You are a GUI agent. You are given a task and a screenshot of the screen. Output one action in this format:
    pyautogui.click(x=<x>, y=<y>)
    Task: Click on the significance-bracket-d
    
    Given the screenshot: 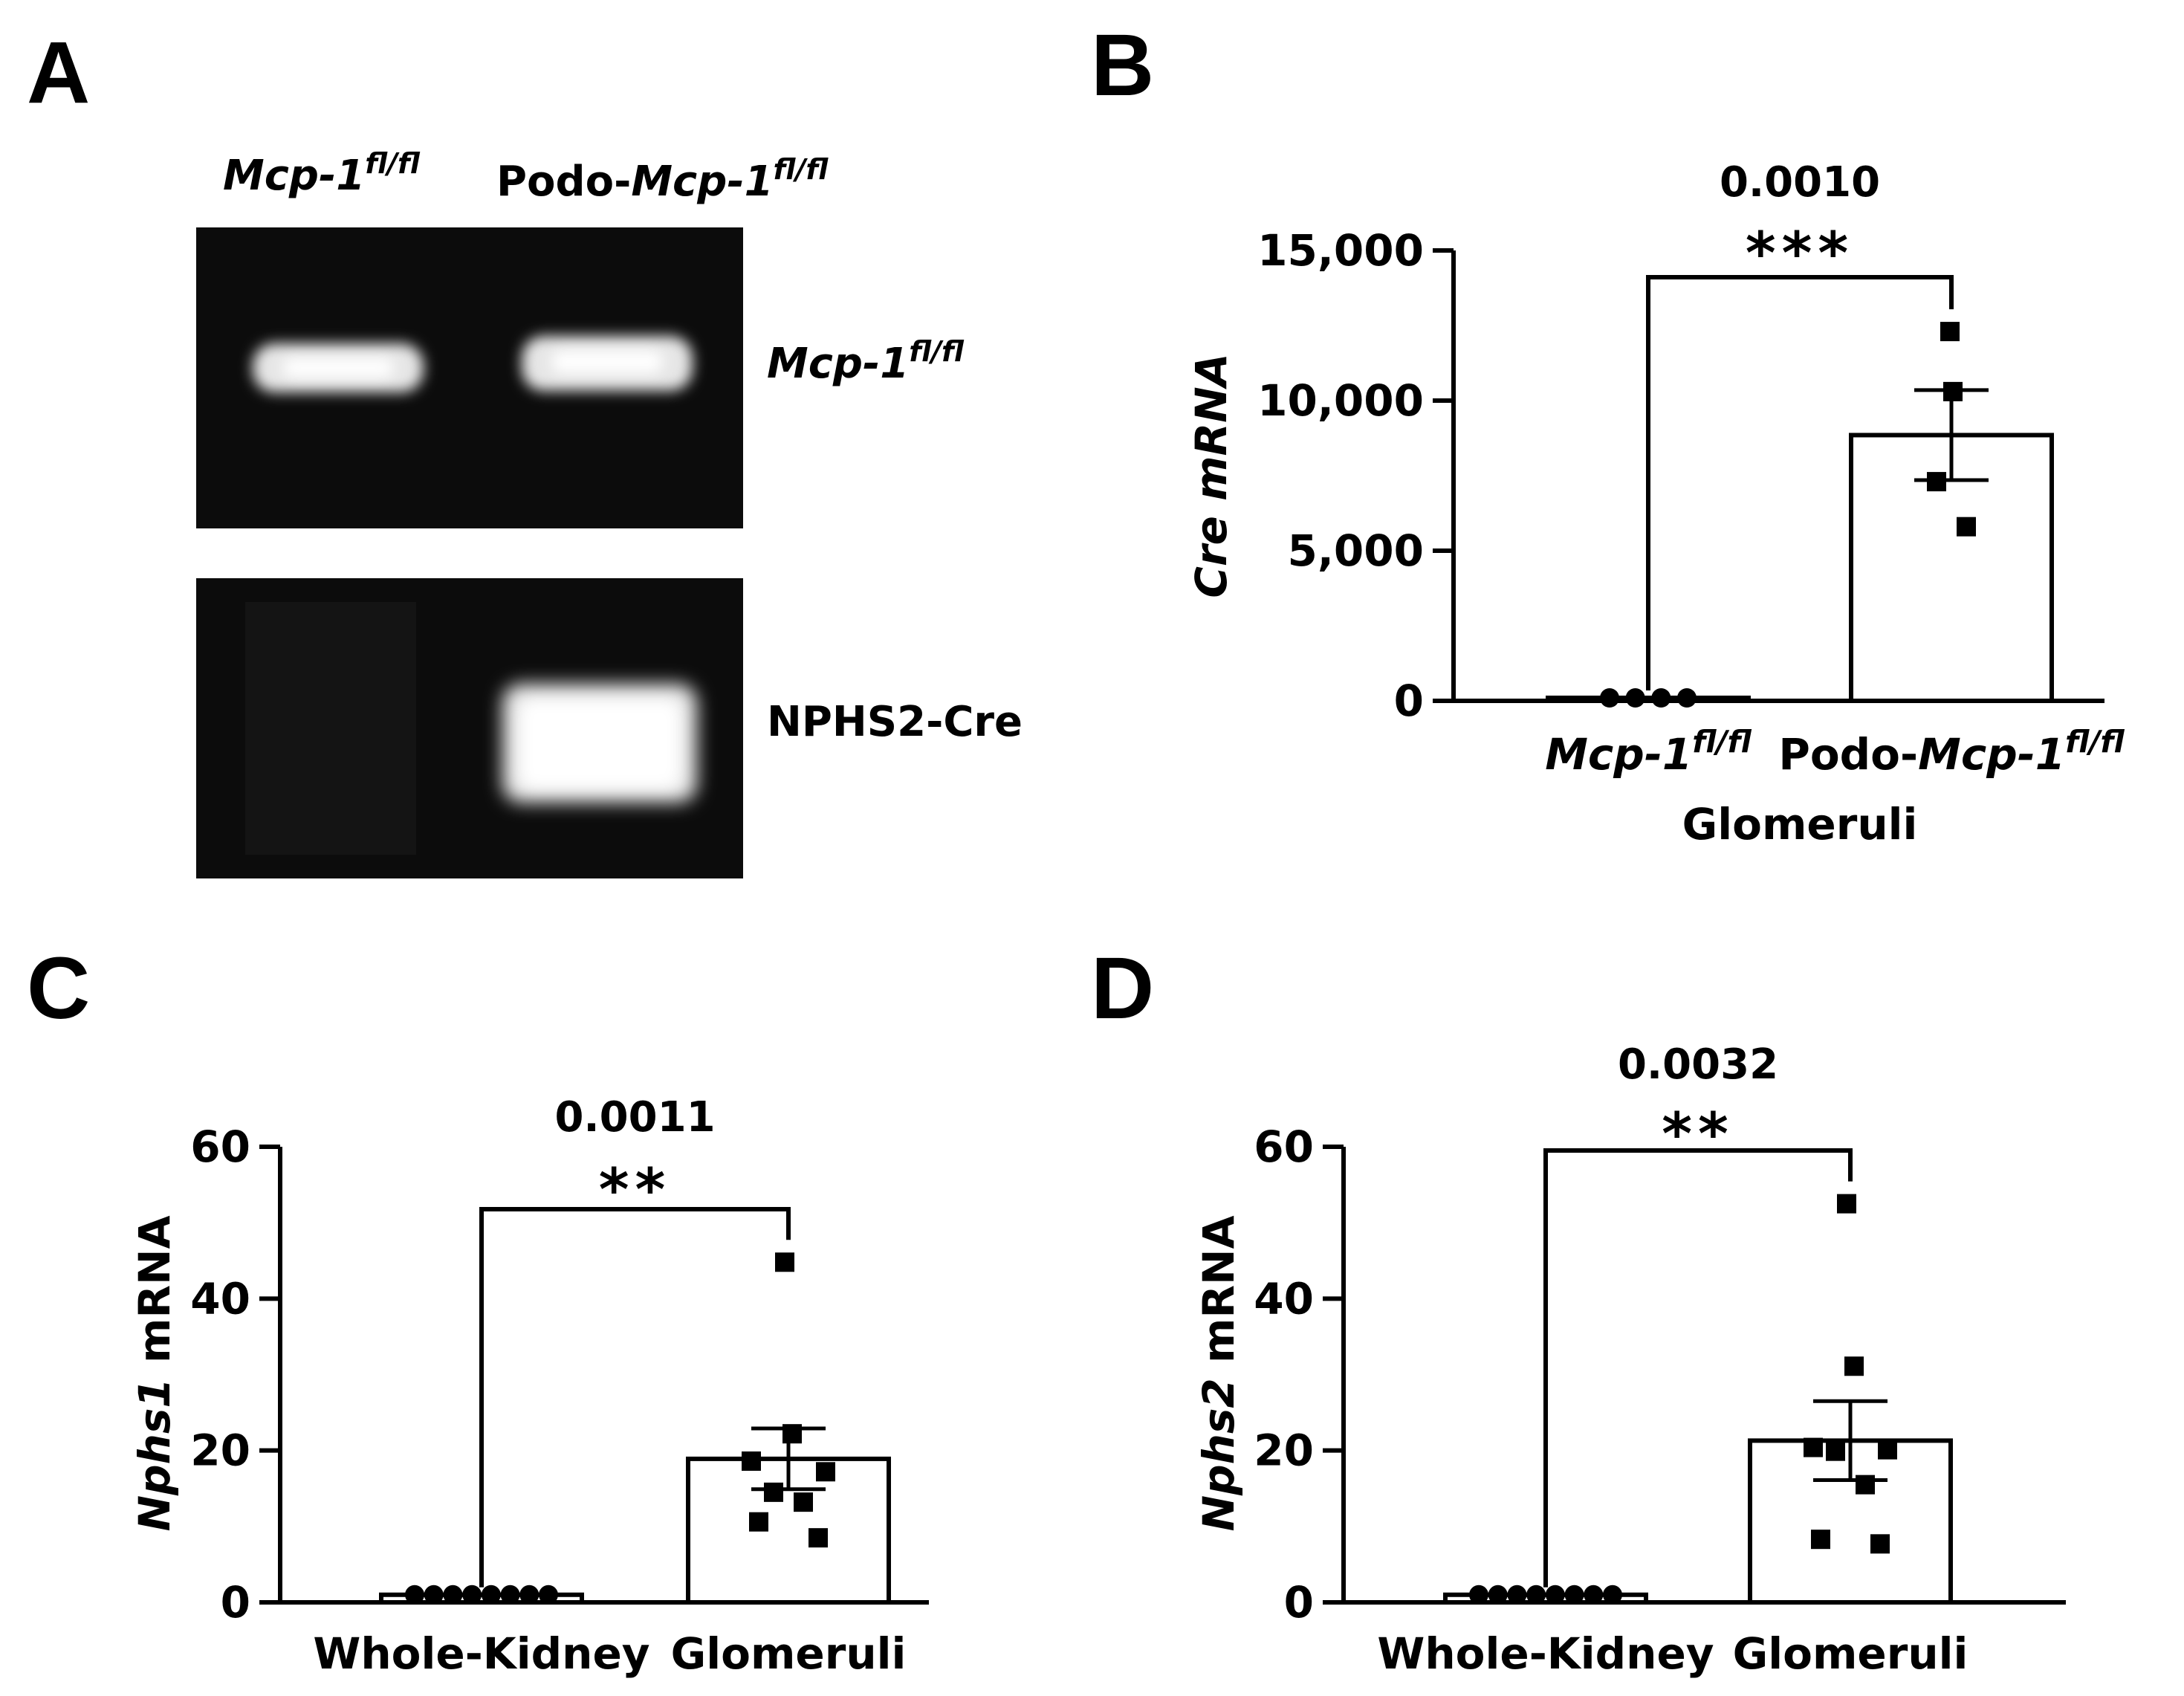 What is the action you would take?
    pyautogui.click(x=1698, y=1367)
    